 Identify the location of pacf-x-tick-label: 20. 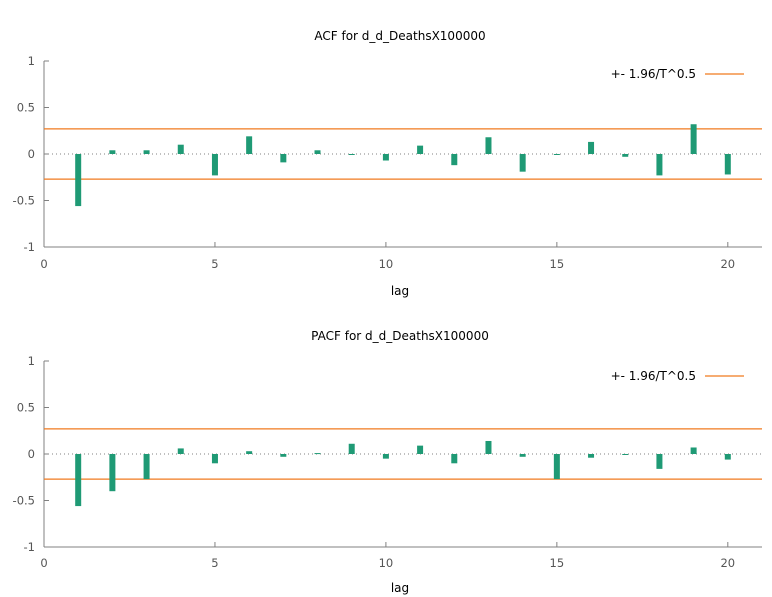
(727, 563).